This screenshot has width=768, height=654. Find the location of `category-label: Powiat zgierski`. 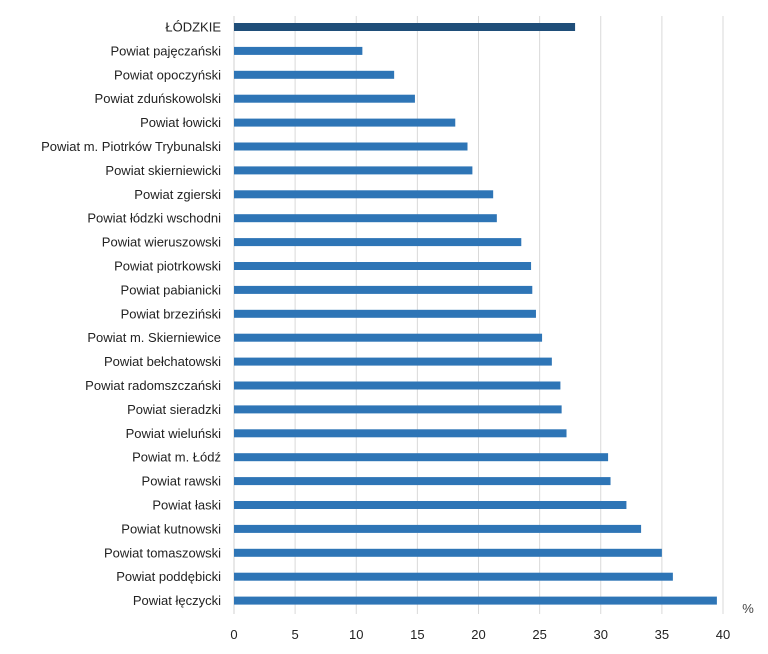

category-label: Powiat zgierski is located at coordinates (177, 194).